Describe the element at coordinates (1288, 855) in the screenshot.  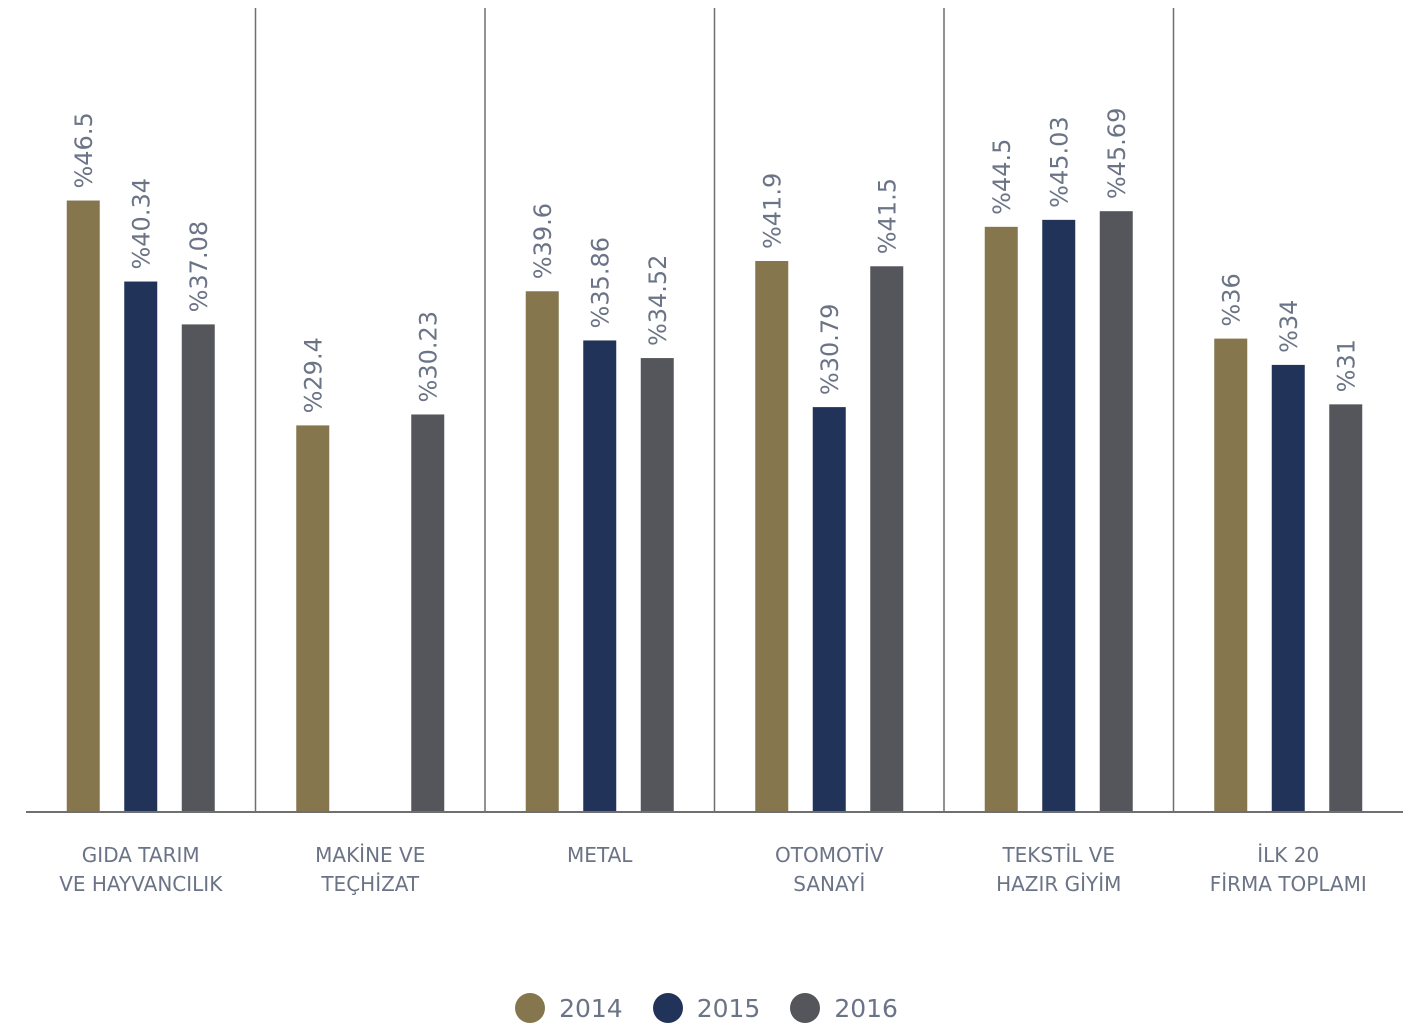
I see `category-label: İLK 20` at that location.